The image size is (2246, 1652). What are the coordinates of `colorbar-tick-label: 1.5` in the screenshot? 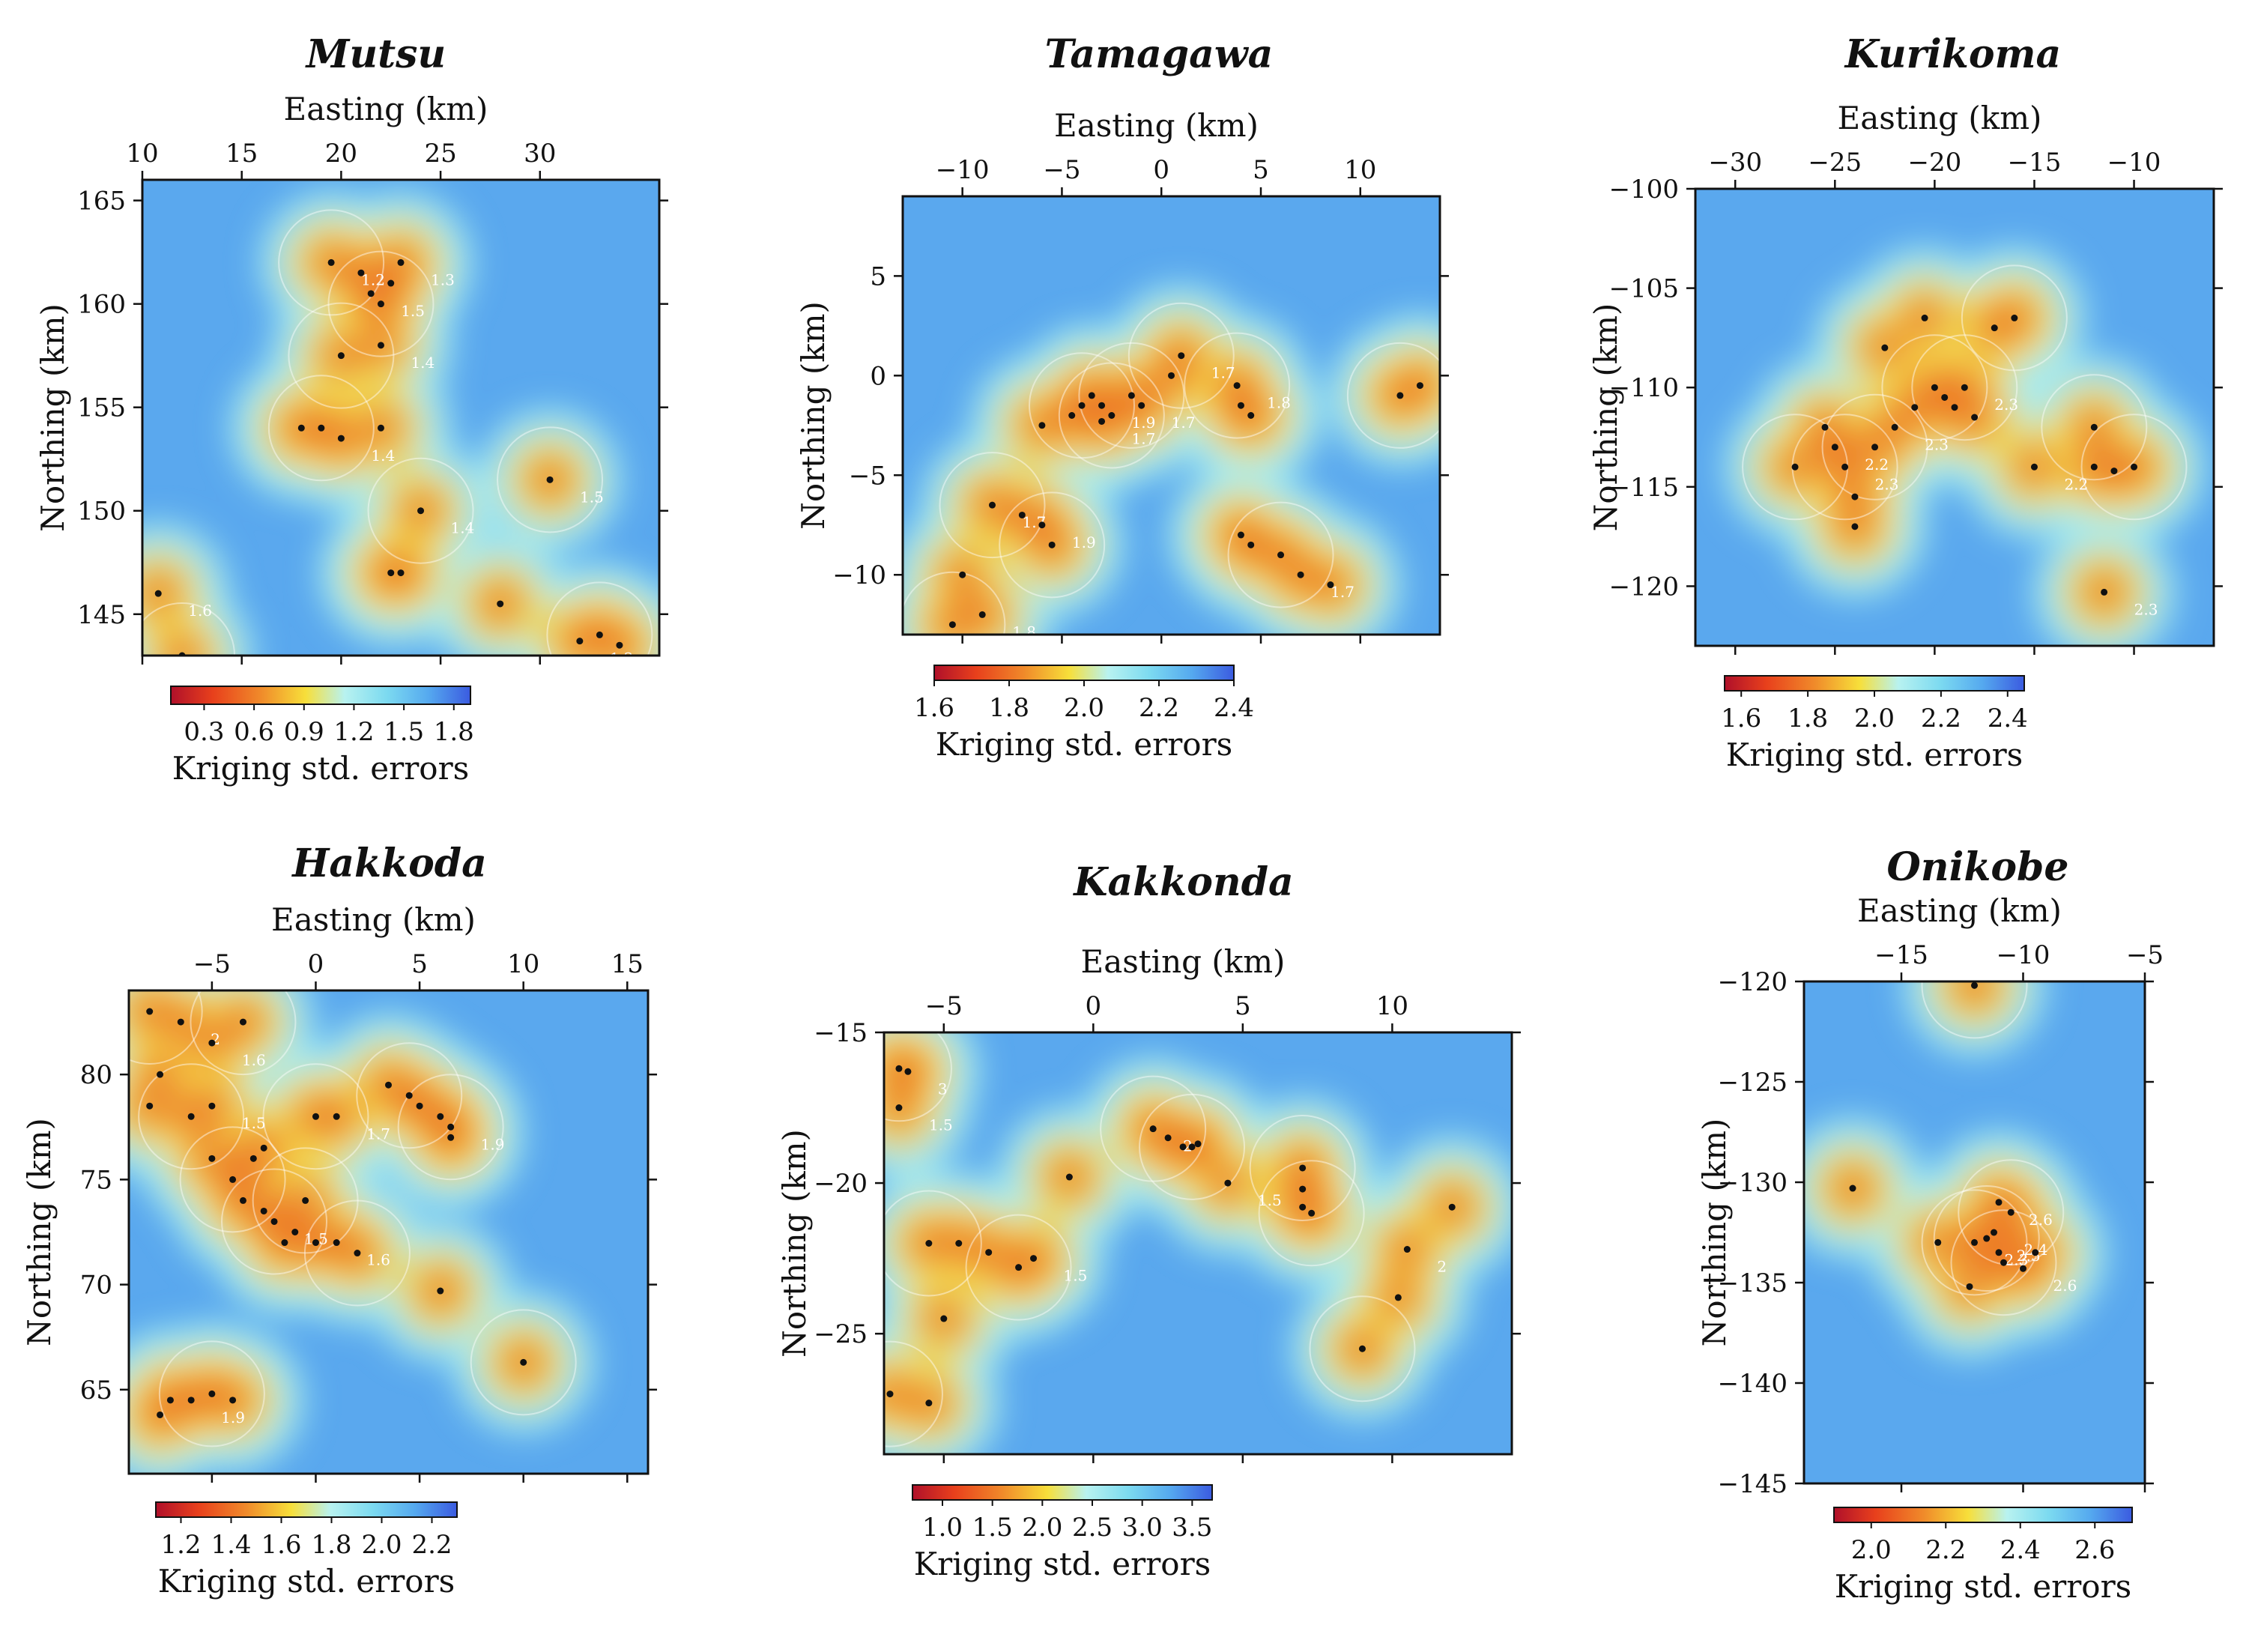 It's located at (404, 732).